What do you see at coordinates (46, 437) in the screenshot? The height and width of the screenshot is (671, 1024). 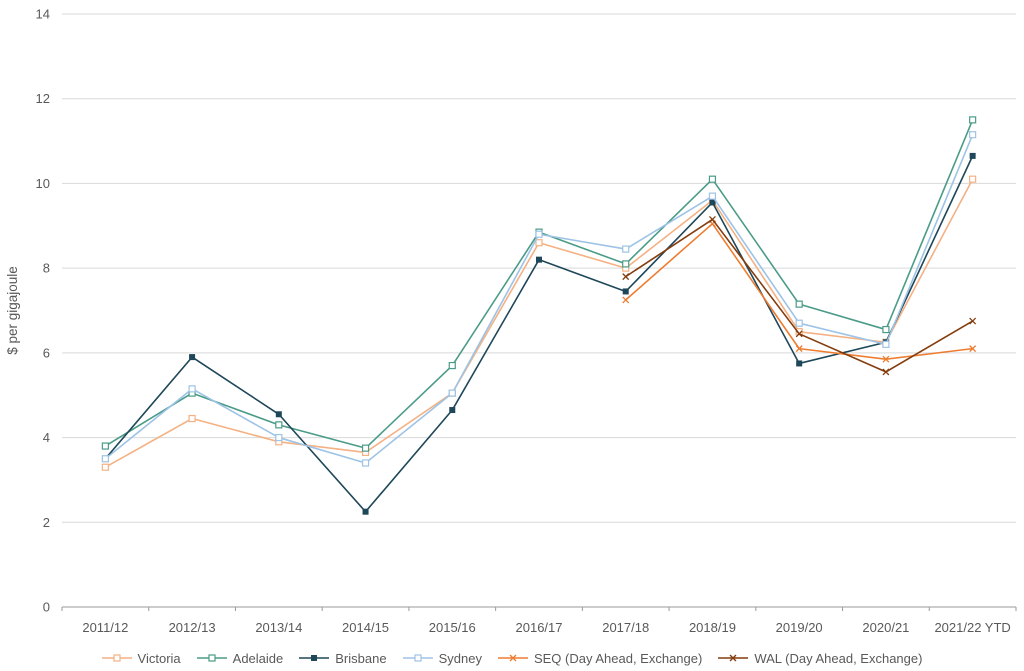 I see `y-tick-label: 4` at bounding box center [46, 437].